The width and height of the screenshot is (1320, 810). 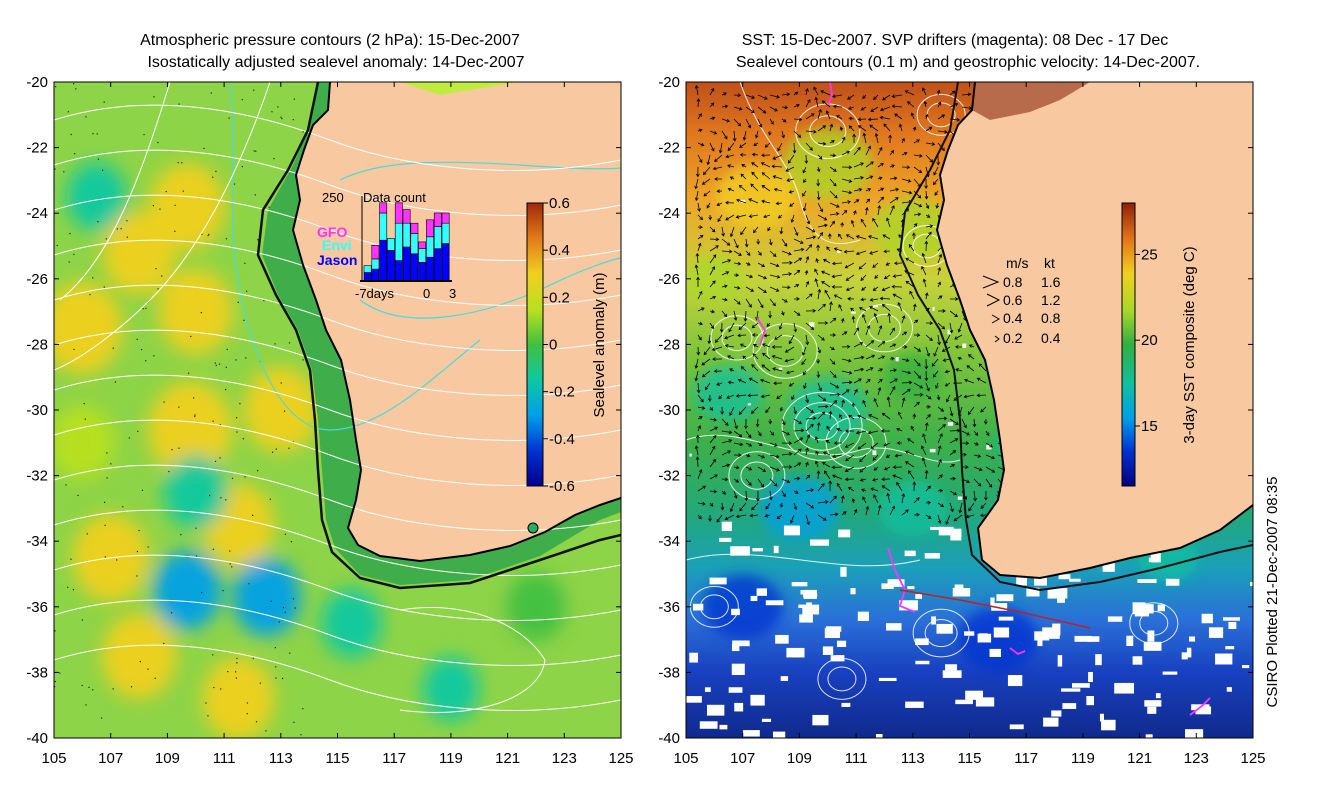 What do you see at coordinates (337, 587) in the screenshot?
I see `pressure-contour` at bounding box center [337, 587].